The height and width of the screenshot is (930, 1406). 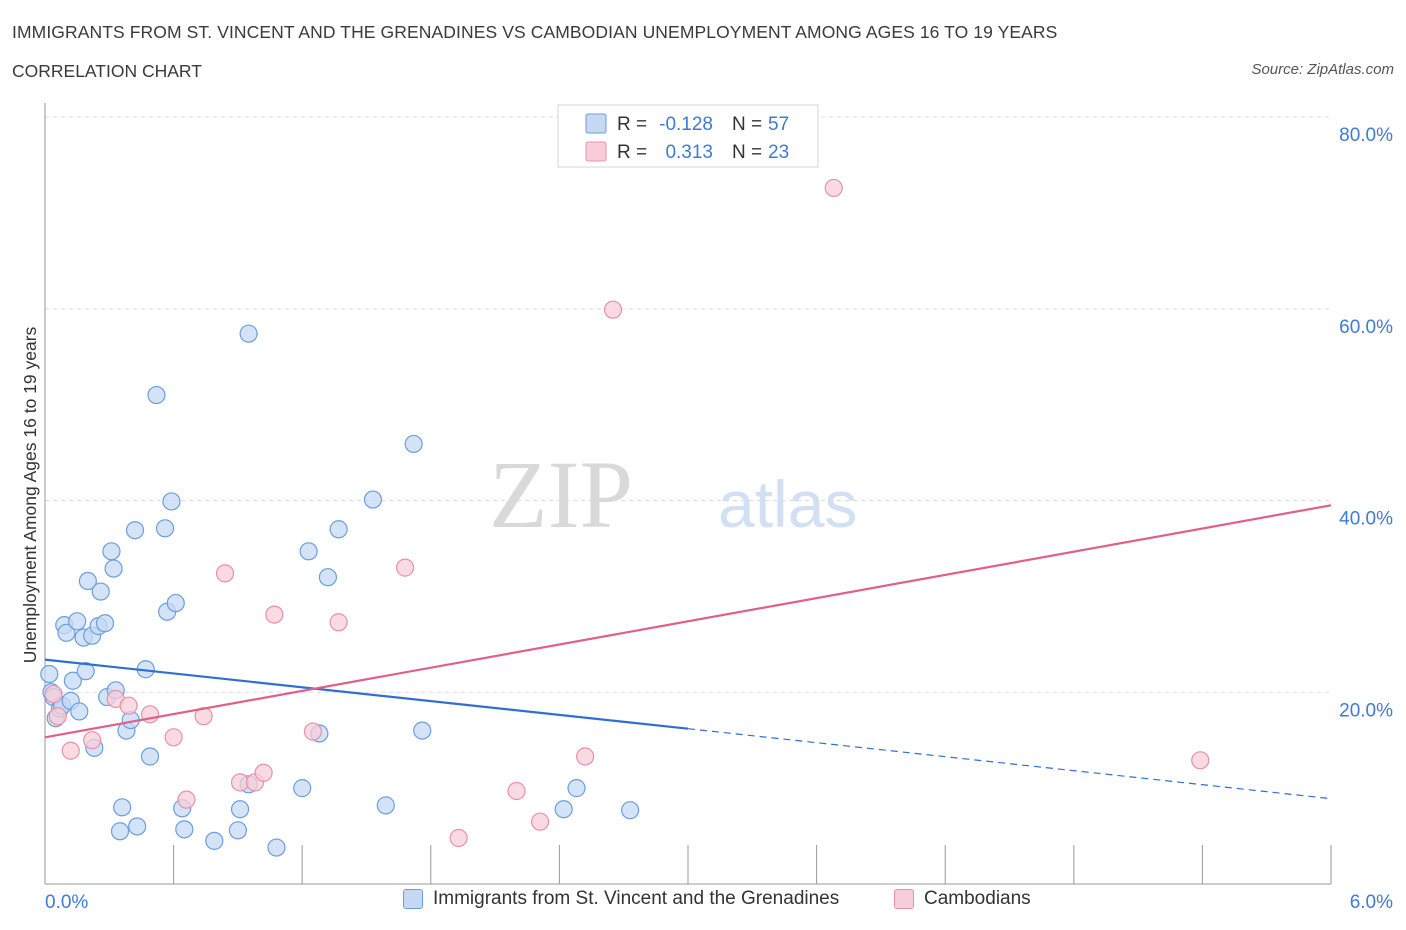 I want to click on watermark-zip: ZIP, so click(x=561, y=494).